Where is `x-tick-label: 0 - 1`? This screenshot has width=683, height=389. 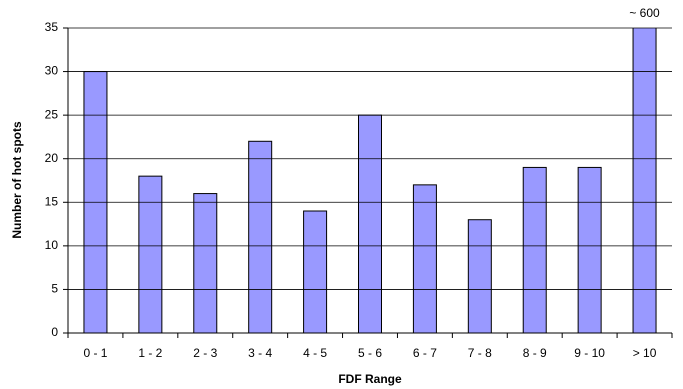 x-tick-label: 0 - 1 is located at coordinates (95, 353).